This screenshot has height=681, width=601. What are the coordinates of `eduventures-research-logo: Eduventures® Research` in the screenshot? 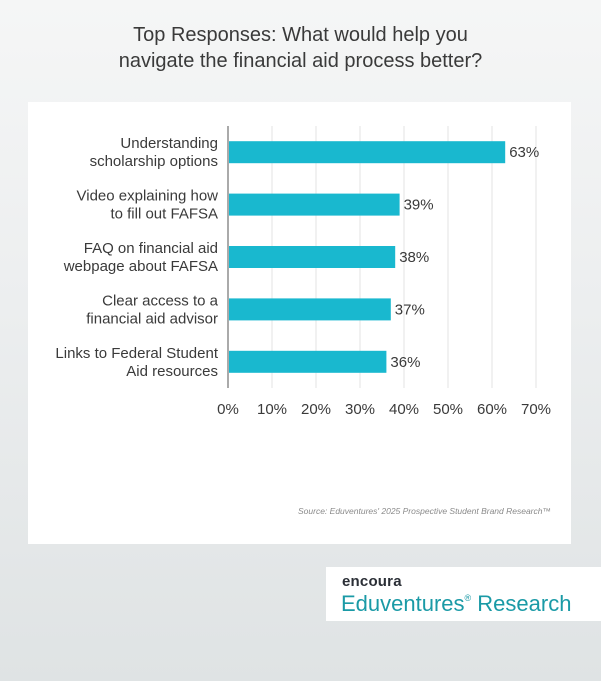 It's located at (456, 604).